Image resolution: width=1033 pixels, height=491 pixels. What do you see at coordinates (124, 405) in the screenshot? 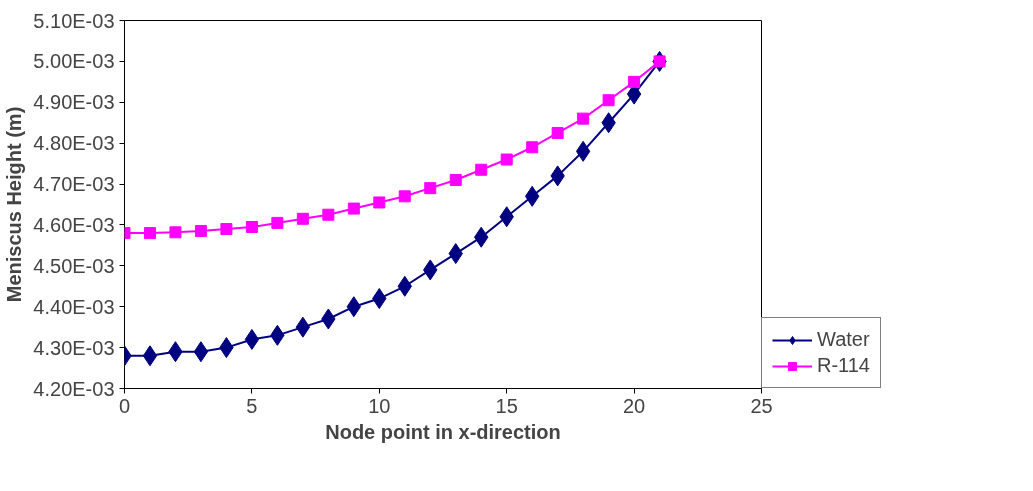
I see `x-tick-label: 0` at bounding box center [124, 405].